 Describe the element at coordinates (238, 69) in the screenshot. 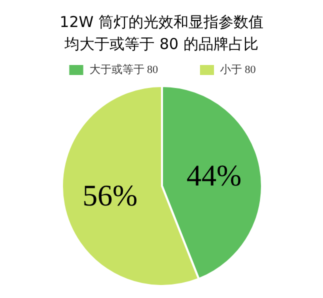

I see `legend-label: 小于 80` at that location.